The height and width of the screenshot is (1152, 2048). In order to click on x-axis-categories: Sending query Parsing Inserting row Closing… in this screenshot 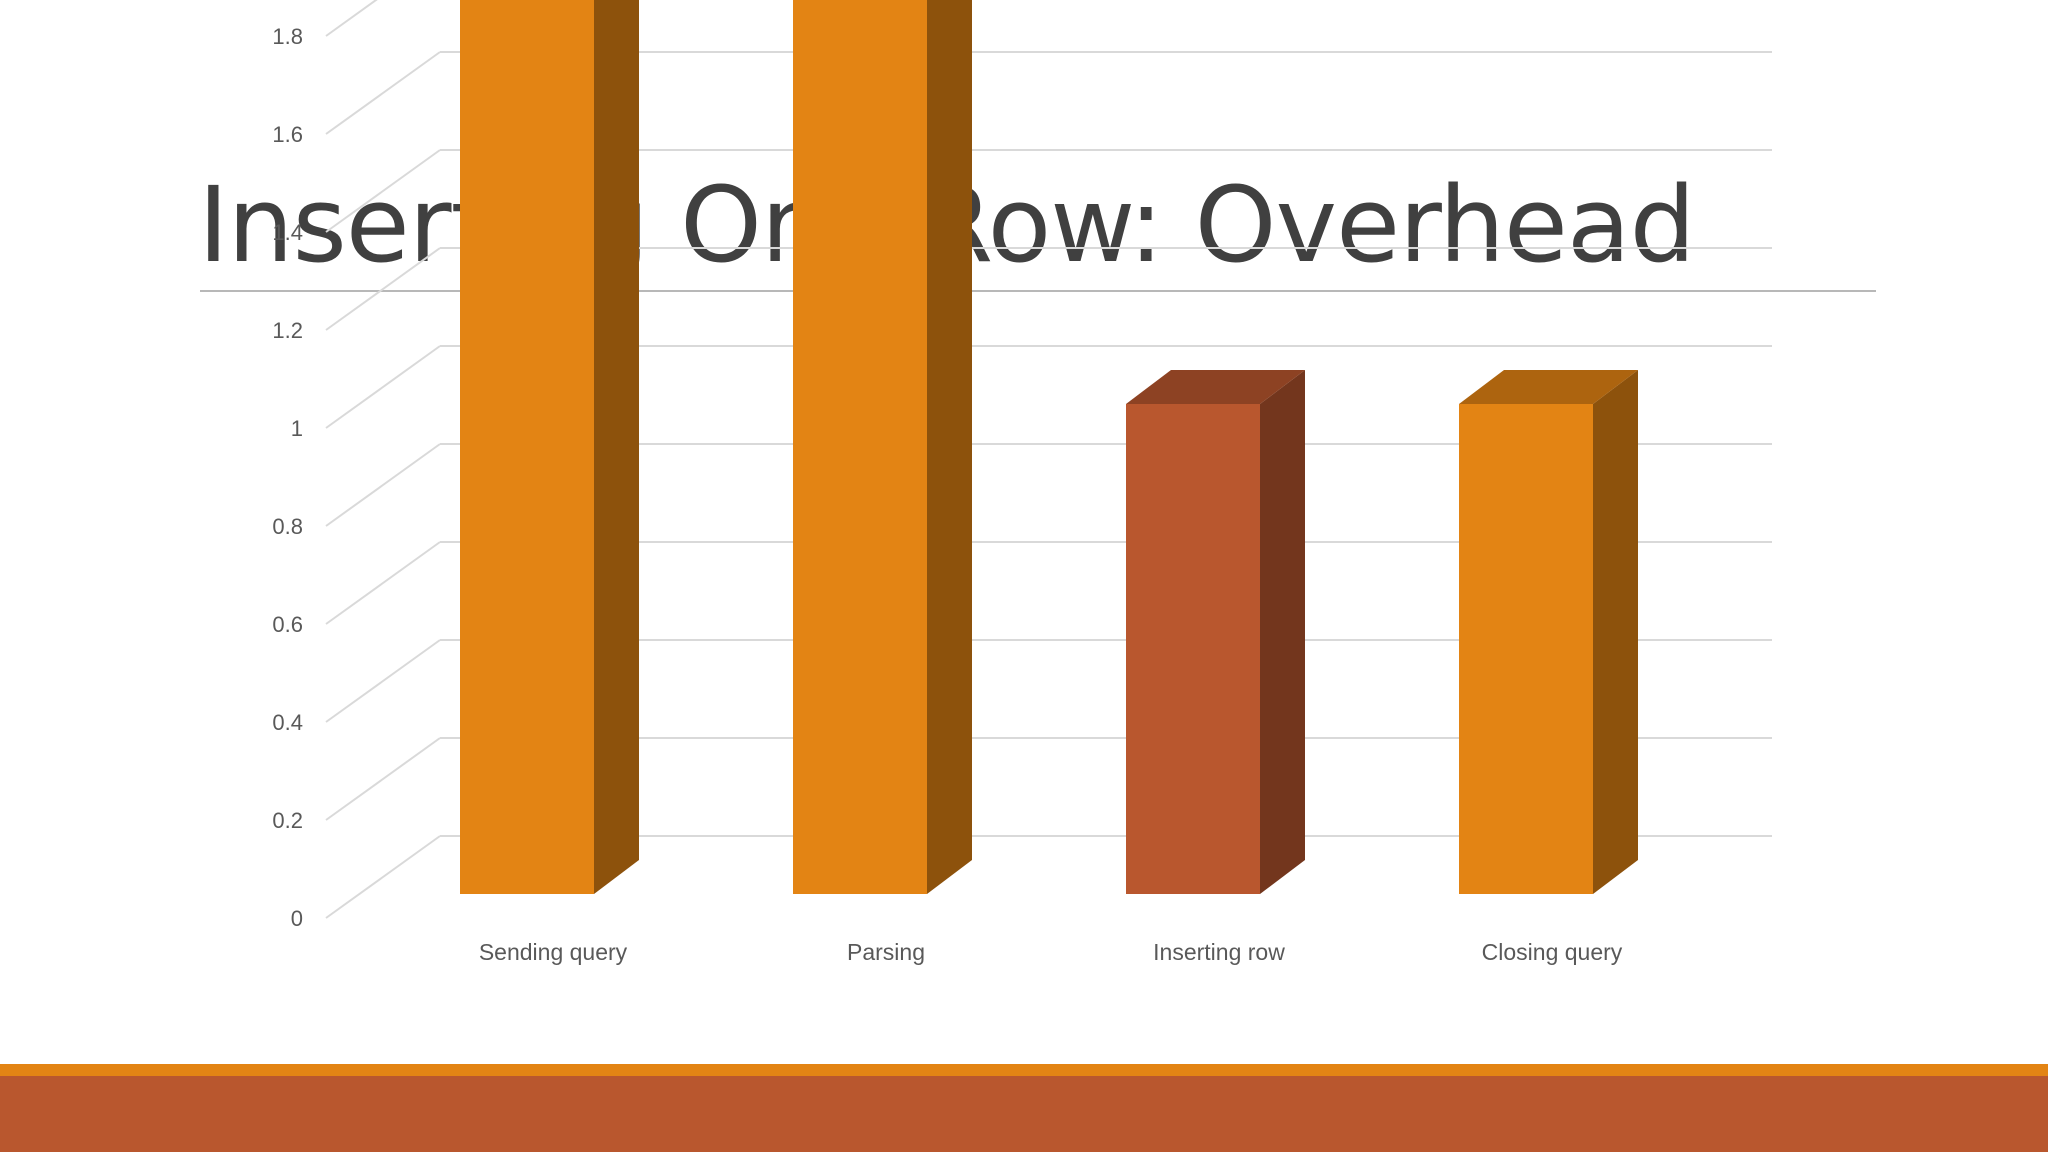, I will do `click(1051, 952)`.